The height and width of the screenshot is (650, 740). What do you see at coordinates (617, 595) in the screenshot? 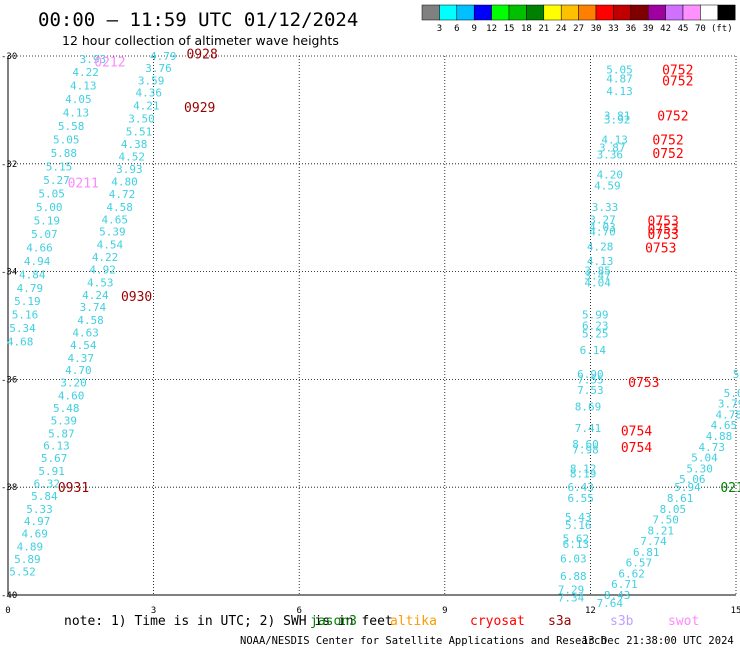
I see `swh-value: 8.43` at bounding box center [617, 595].